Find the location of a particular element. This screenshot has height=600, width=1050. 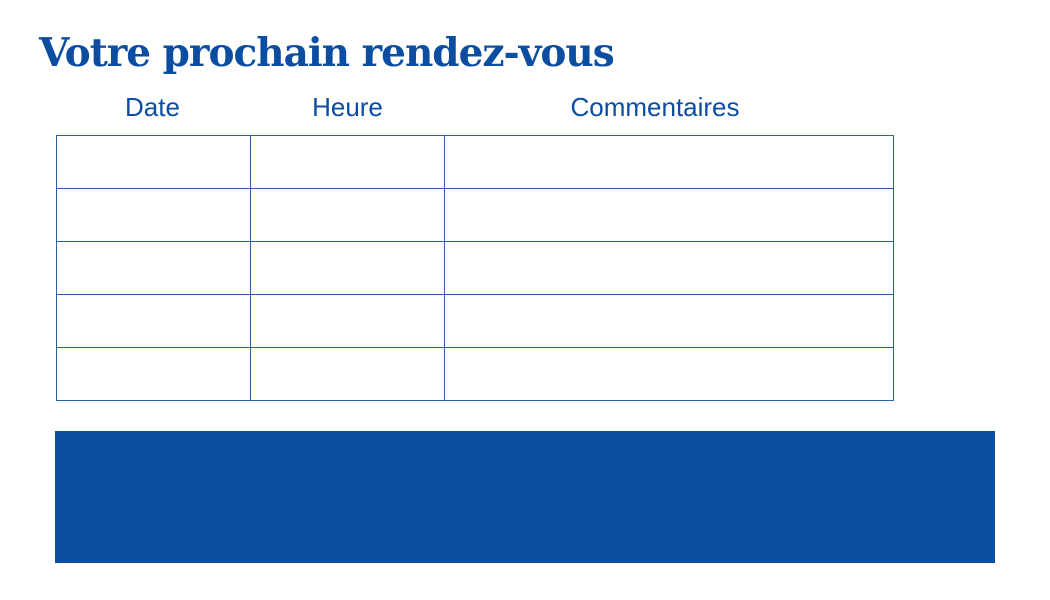

column-header-date: Date is located at coordinates (152, 107).